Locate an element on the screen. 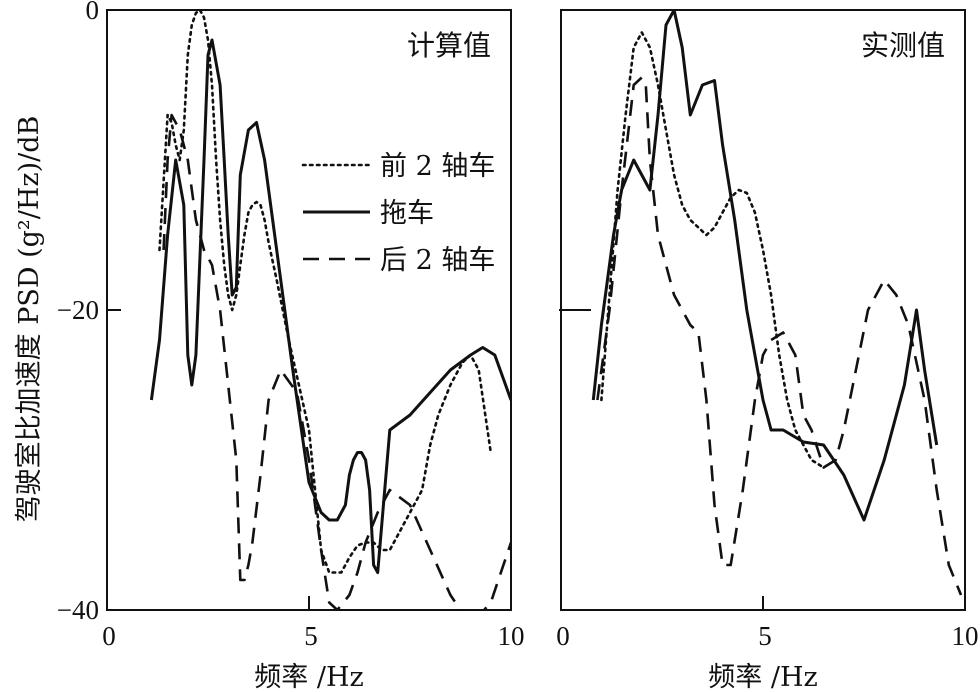 This screenshot has width=980, height=692. legend-label-trailer: 拖车 is located at coordinates (407, 213).